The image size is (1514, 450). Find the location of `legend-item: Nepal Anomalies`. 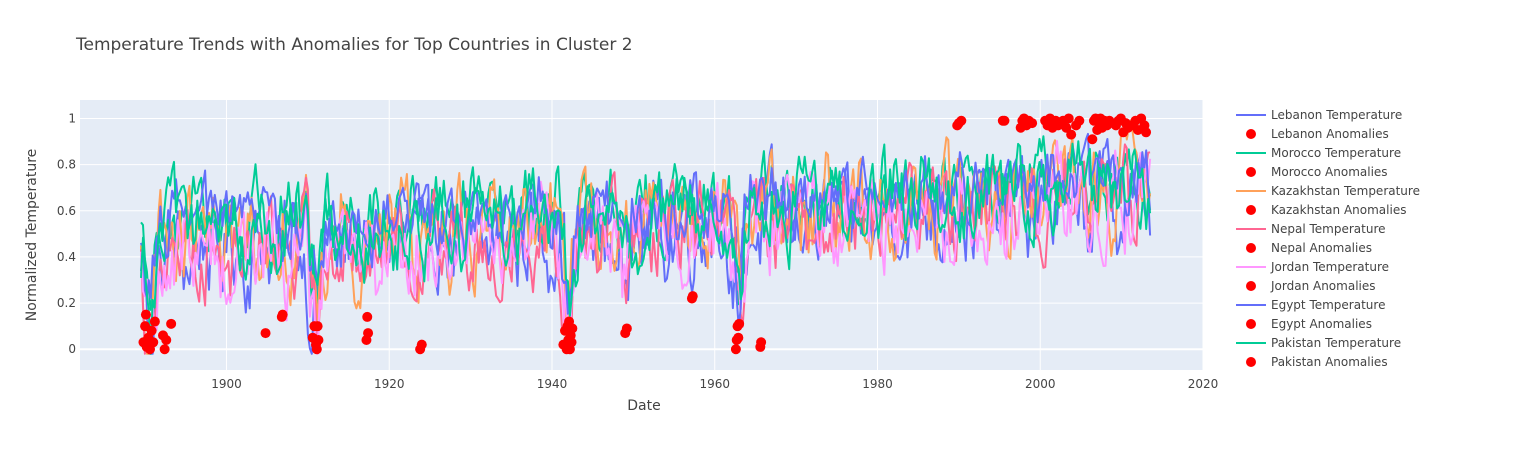

legend-item: Nepal Anomalies is located at coordinates (1309, 248).